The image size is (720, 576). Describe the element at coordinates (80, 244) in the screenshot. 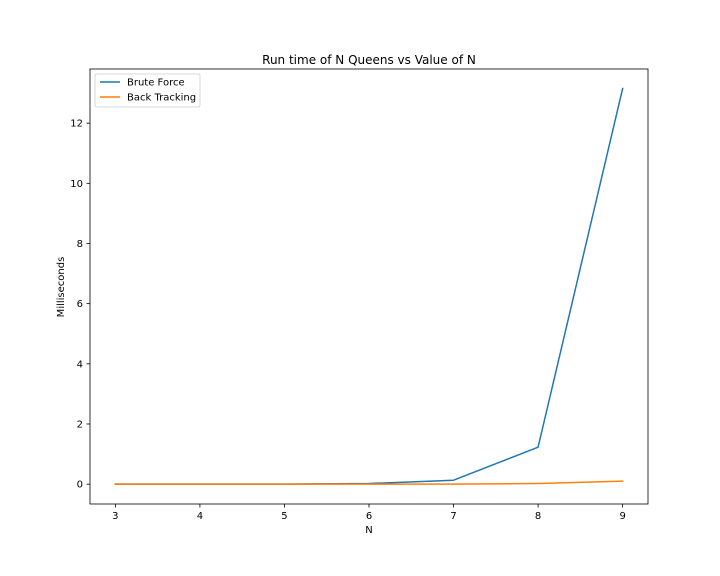

I see `y-tick-label: 8` at that location.